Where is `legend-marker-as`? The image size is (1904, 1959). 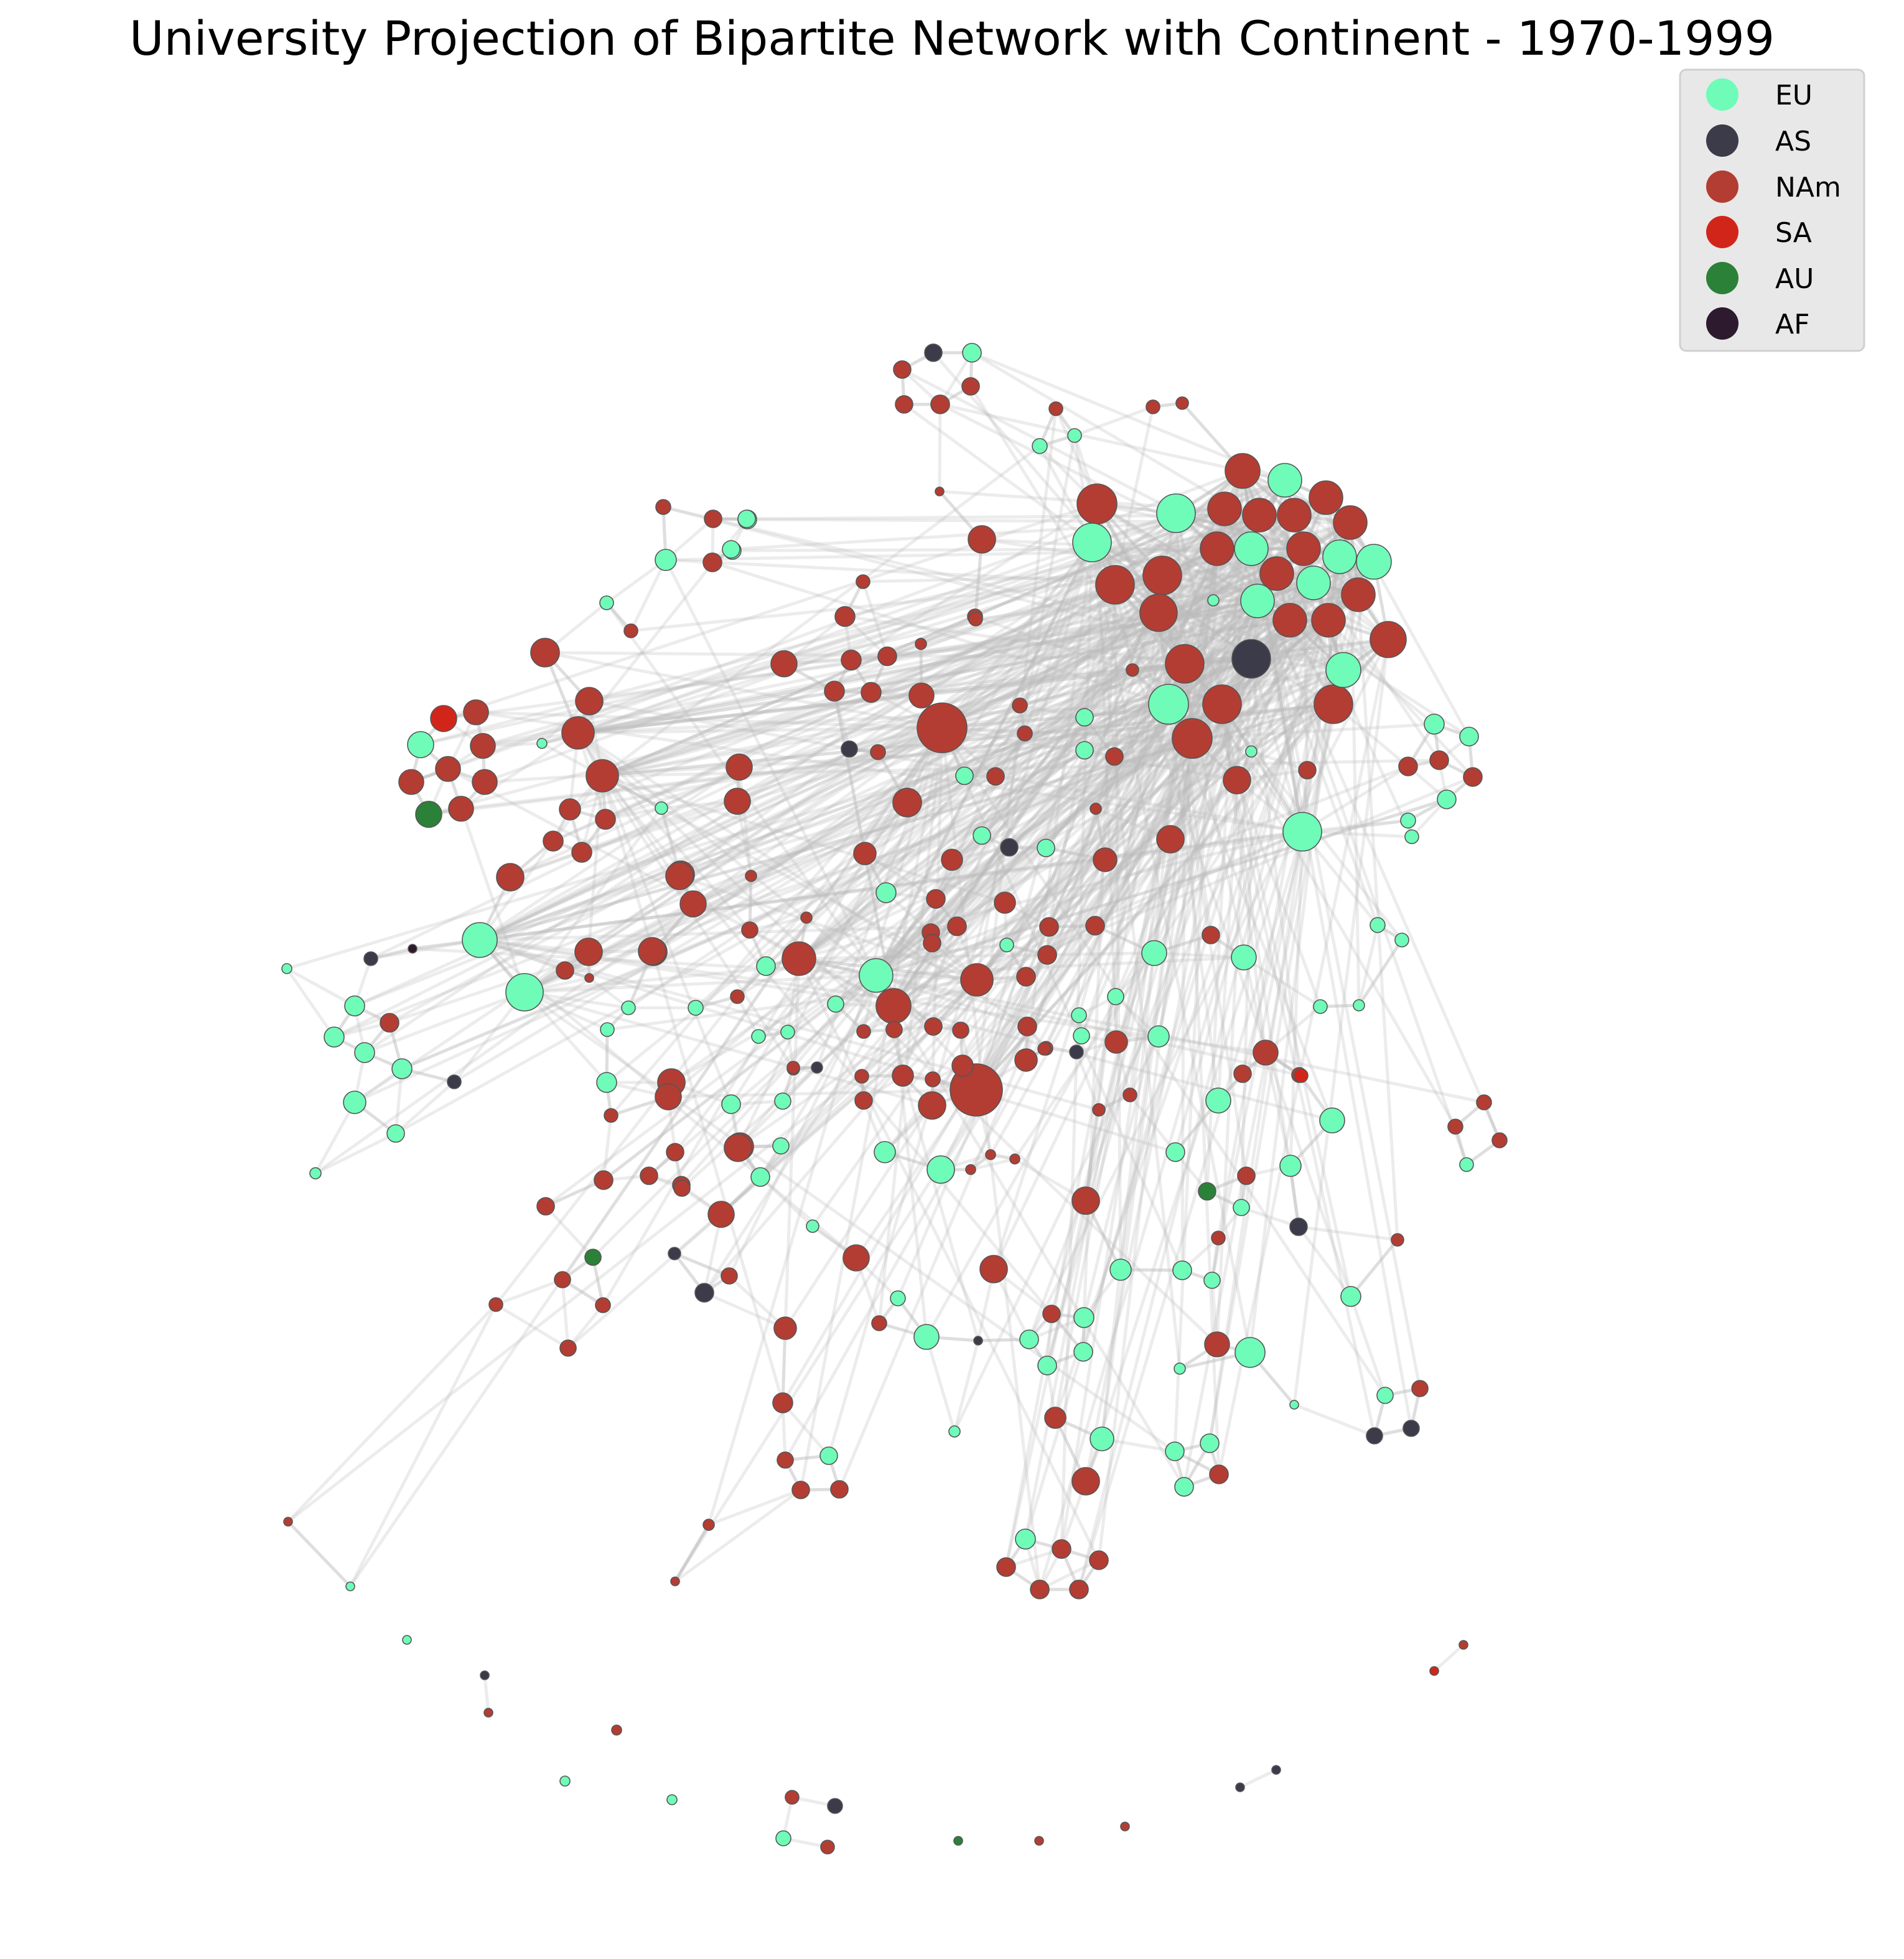
legend-marker-as is located at coordinates (1722, 140).